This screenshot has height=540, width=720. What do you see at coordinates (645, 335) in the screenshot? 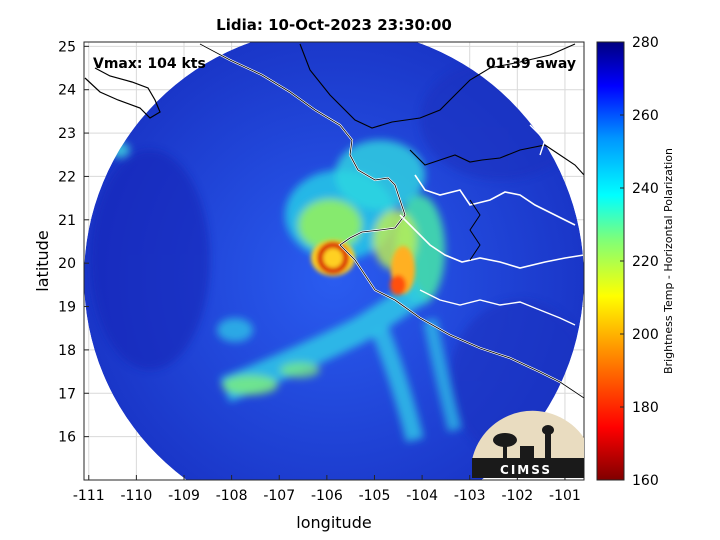
I see `colorbar-tick-label: 200` at bounding box center [645, 335].